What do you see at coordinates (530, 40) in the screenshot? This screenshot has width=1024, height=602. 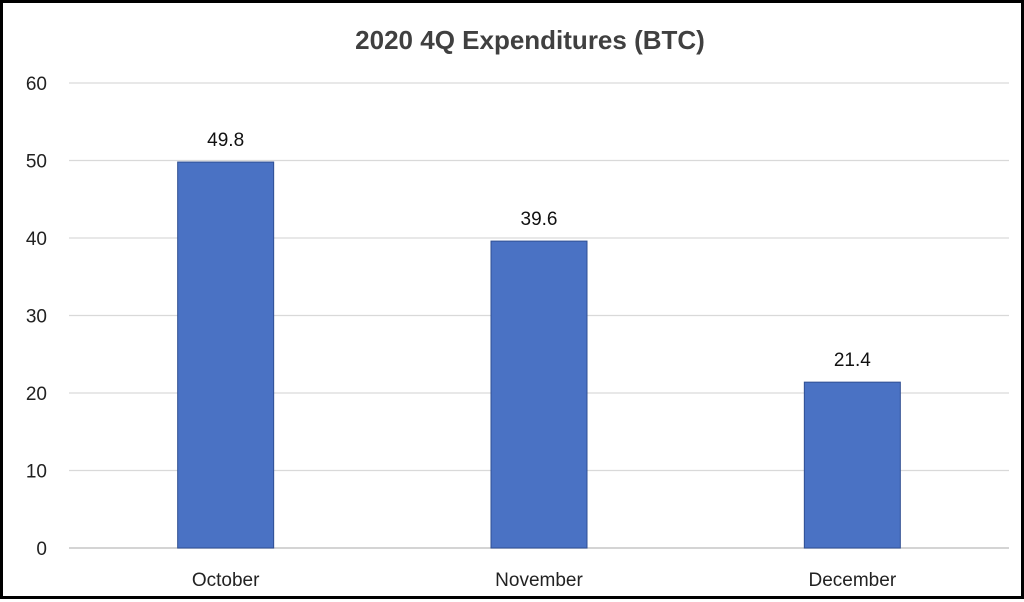 I see `chart-title: 2020 4Q Expenditures (BTC)` at bounding box center [530, 40].